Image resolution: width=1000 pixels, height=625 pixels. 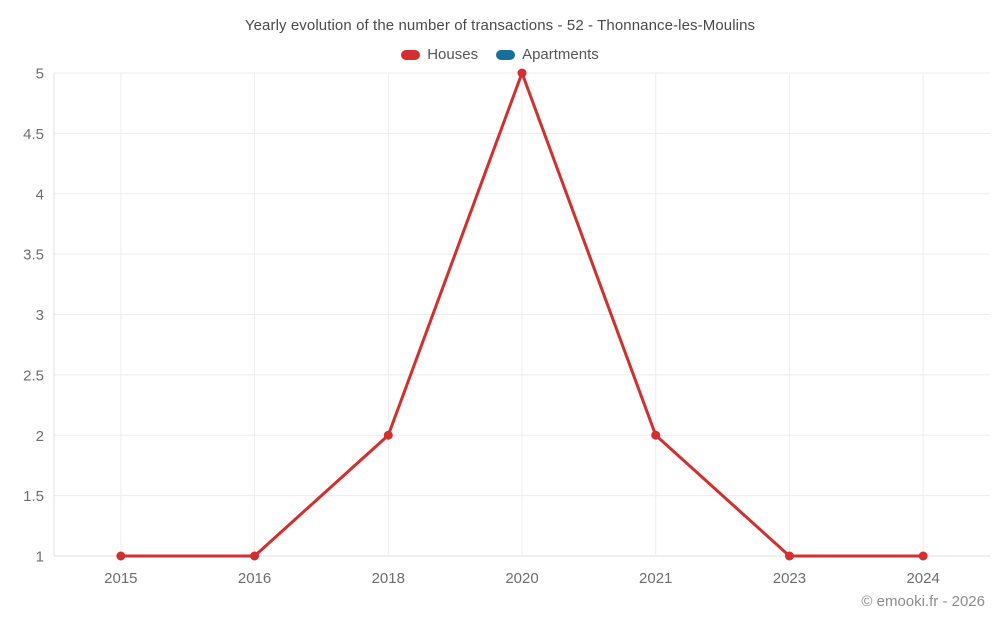 What do you see at coordinates (33, 255) in the screenshot?
I see `y-tick-label: 3.5` at bounding box center [33, 255].